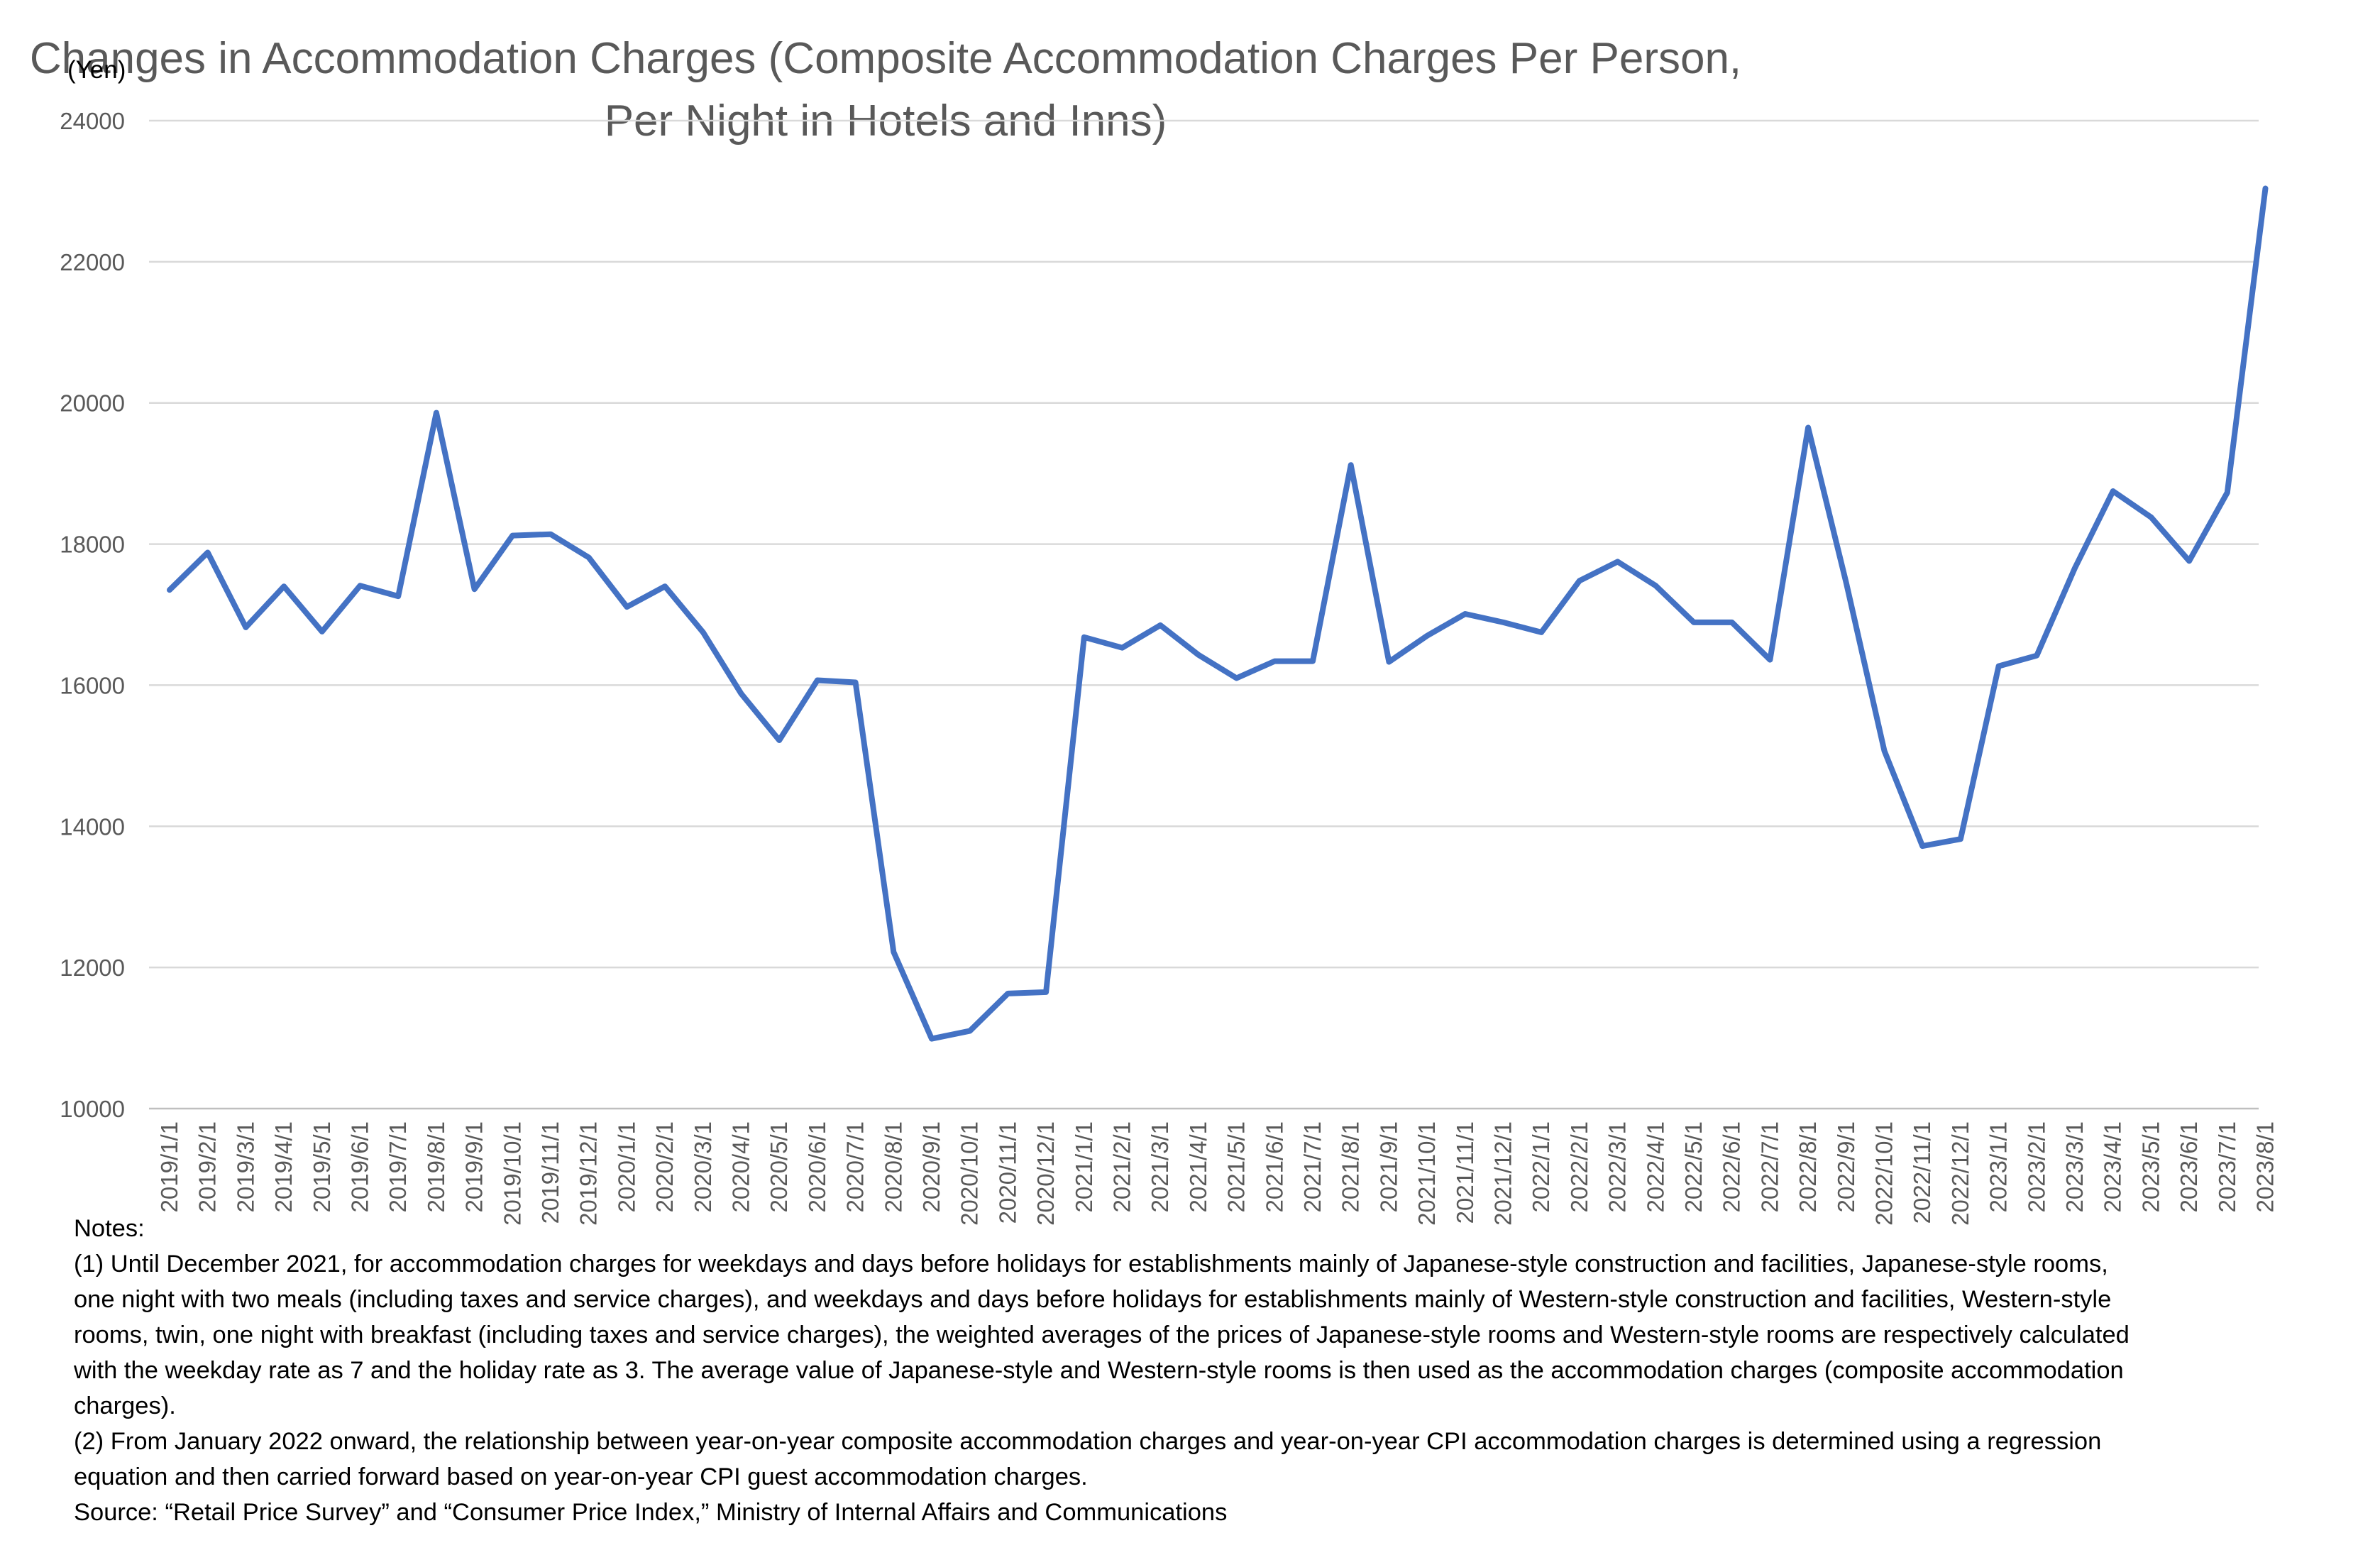  I want to click on y-tick-label: 12000, so click(92, 968).